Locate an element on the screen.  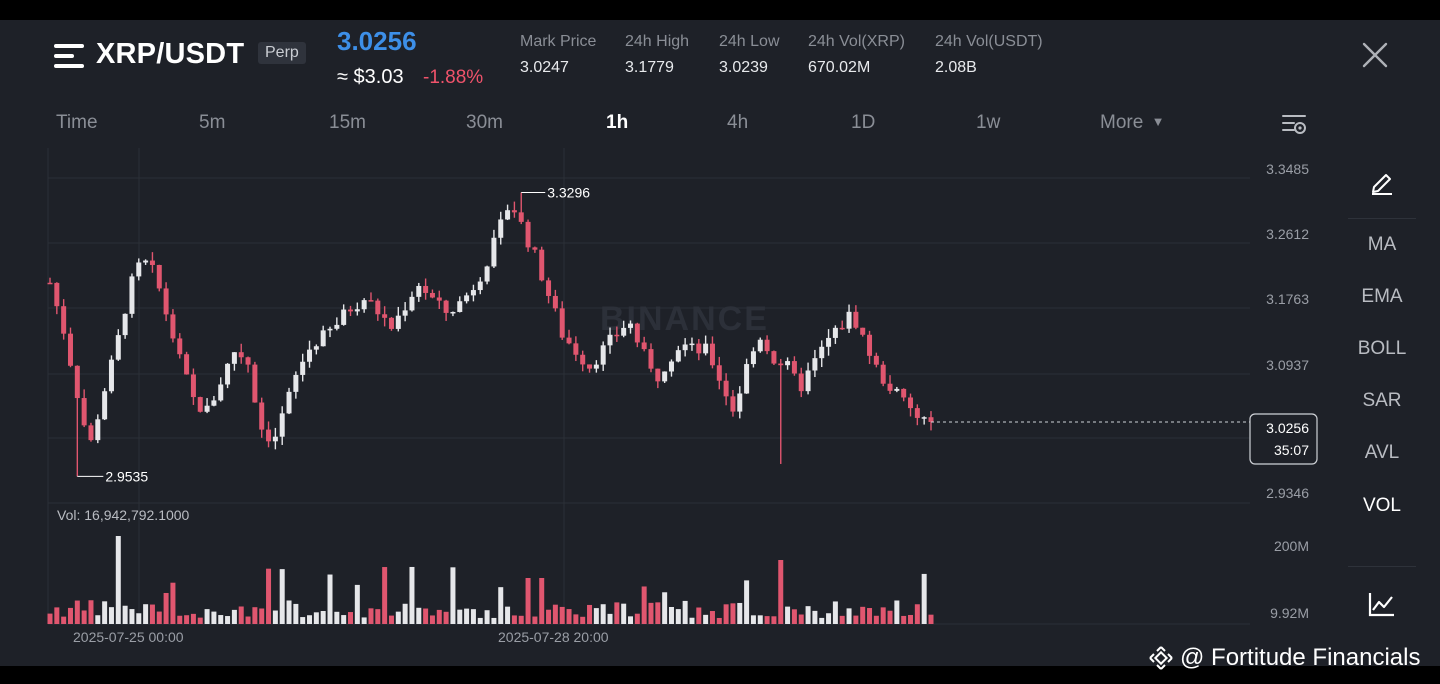
close-icon is located at coordinates (1375, 55).